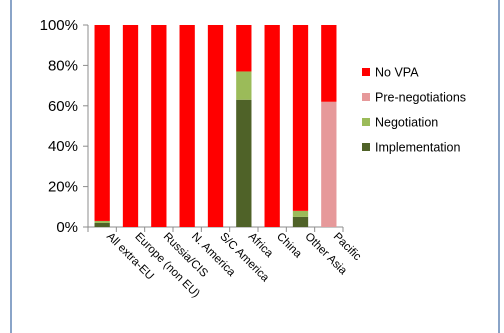 This screenshot has height=333, width=504. I want to click on right-window-edge, so click(501, 166).